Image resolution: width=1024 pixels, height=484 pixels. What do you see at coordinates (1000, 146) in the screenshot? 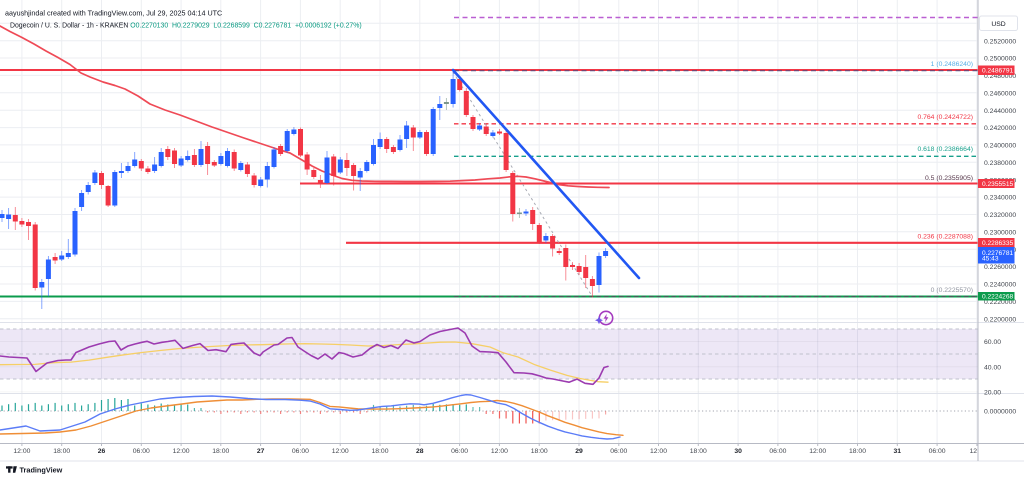
I see `svg-text: 0.2400000` at bounding box center [1000, 146].